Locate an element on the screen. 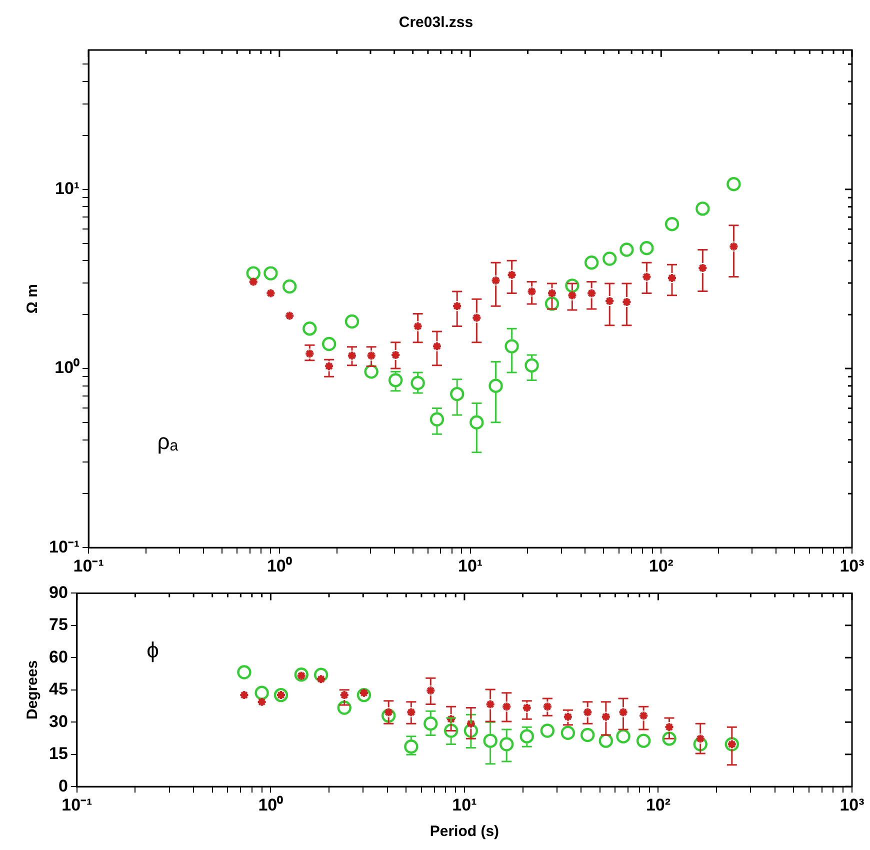  annotation: ϕ is located at coordinates (152, 649).